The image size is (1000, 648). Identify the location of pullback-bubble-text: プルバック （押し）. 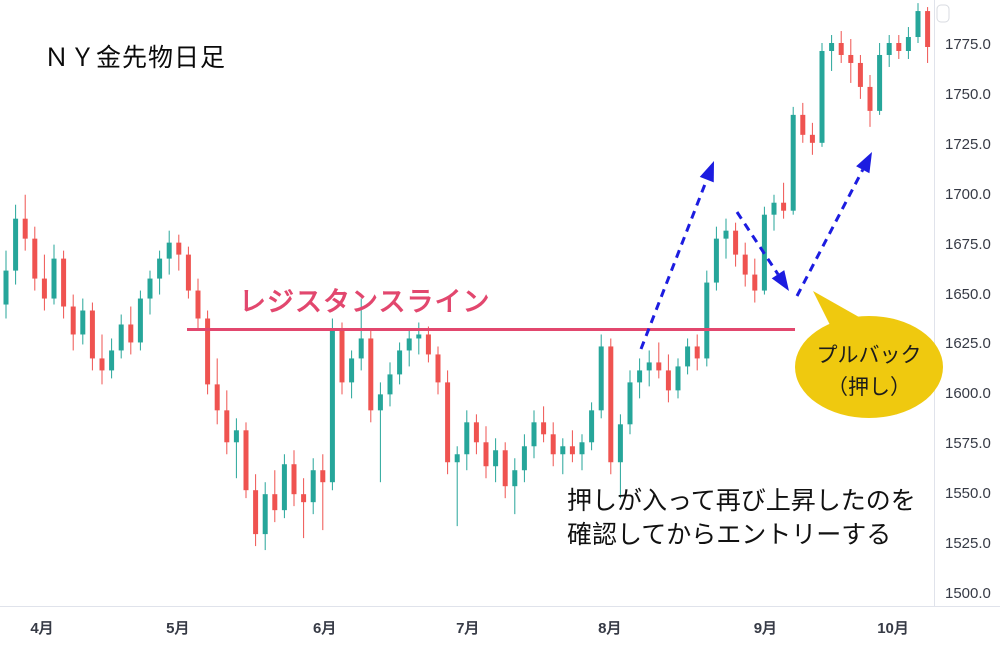
(869, 372).